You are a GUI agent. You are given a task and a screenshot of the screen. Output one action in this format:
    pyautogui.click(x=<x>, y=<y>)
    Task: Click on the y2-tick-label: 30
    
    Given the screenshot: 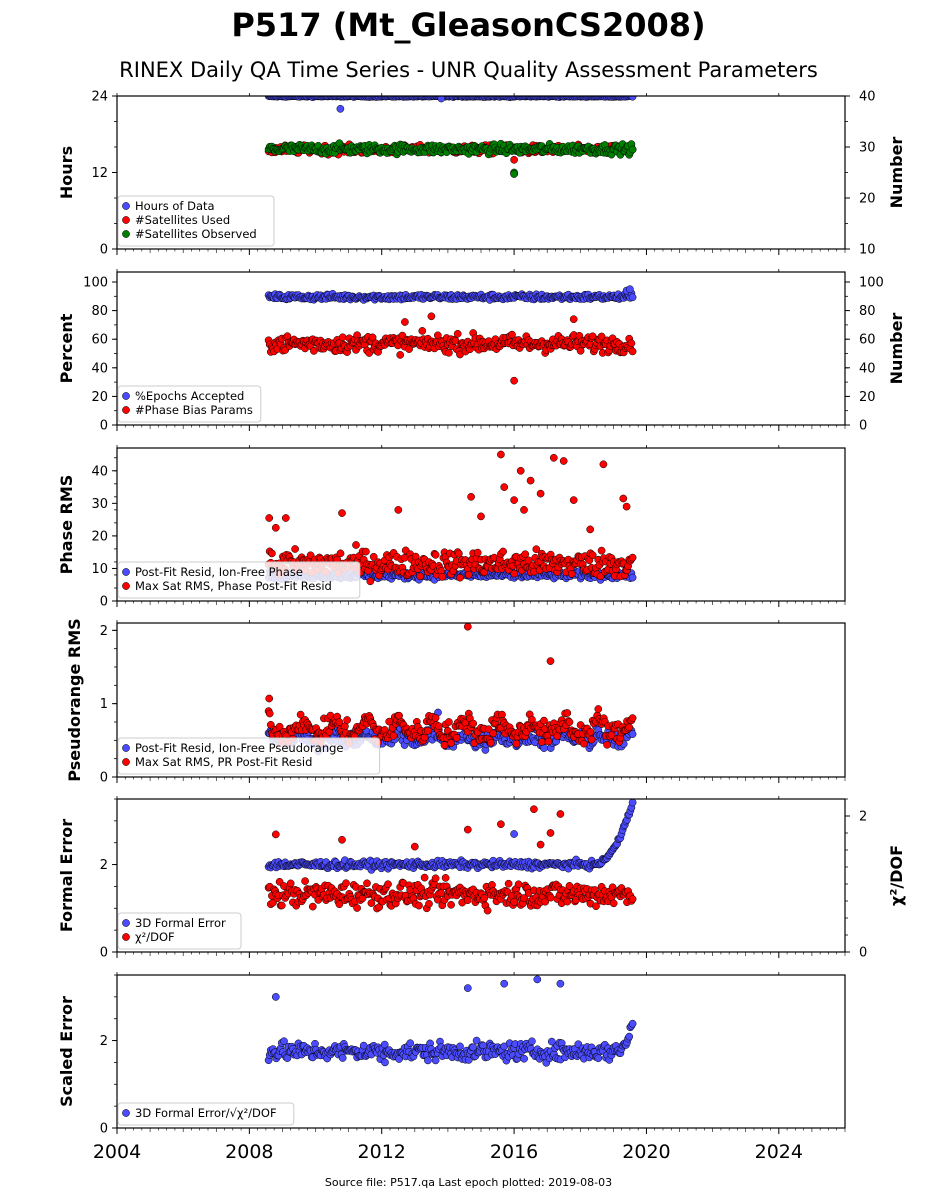 What is the action you would take?
    pyautogui.click(x=867, y=148)
    